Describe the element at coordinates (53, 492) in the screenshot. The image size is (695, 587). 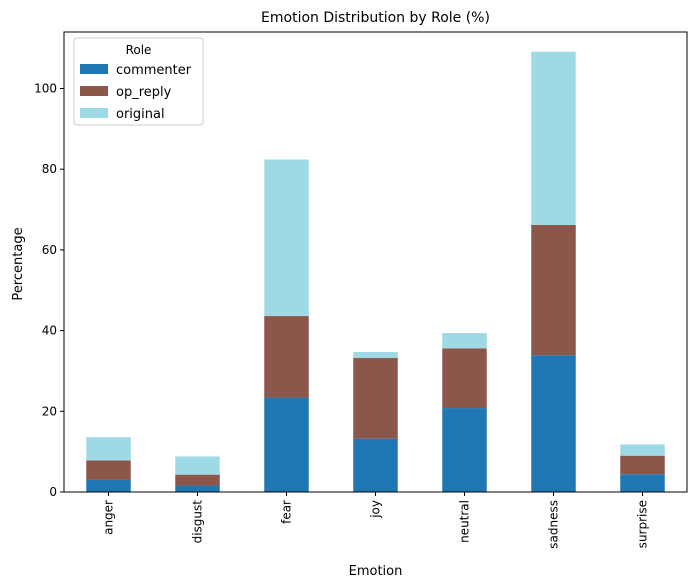
I see `y-tick-label: 0` at that location.